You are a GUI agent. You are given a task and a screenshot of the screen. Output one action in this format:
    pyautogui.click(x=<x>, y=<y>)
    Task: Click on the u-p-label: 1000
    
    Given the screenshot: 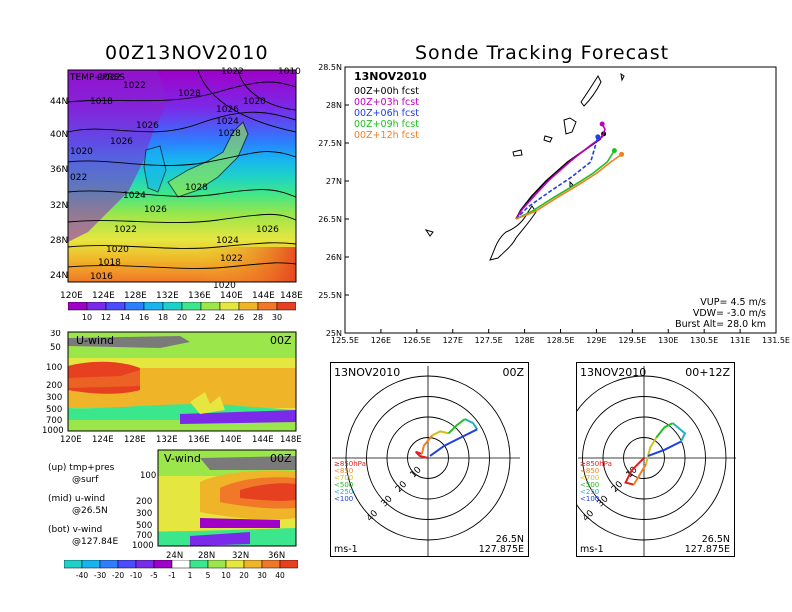 What is the action you would take?
    pyautogui.click(x=53, y=431)
    